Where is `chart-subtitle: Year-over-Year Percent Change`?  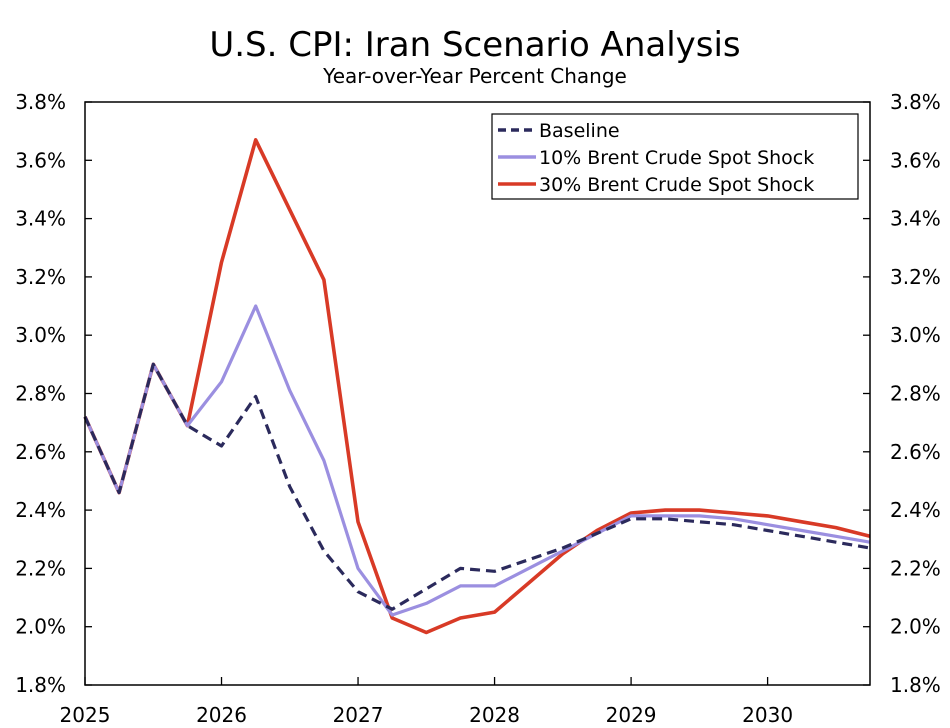 chart-subtitle: Year-over-Year Percent Change is located at coordinates (474, 76).